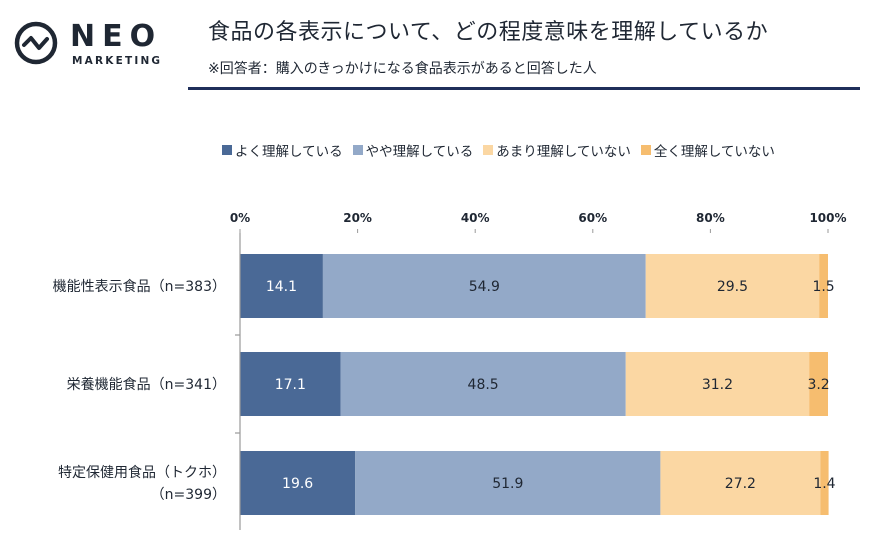 The width and height of the screenshot is (871, 545). I want to click on data-label: 3.2, so click(818, 385).